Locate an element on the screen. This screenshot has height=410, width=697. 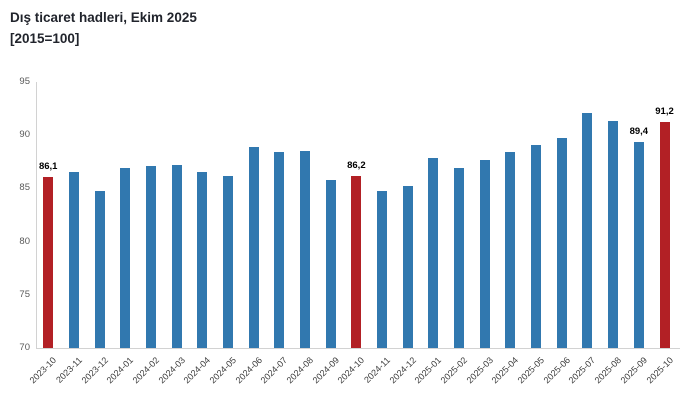
y-tick-label-70: 70 is located at coordinates (24, 347).